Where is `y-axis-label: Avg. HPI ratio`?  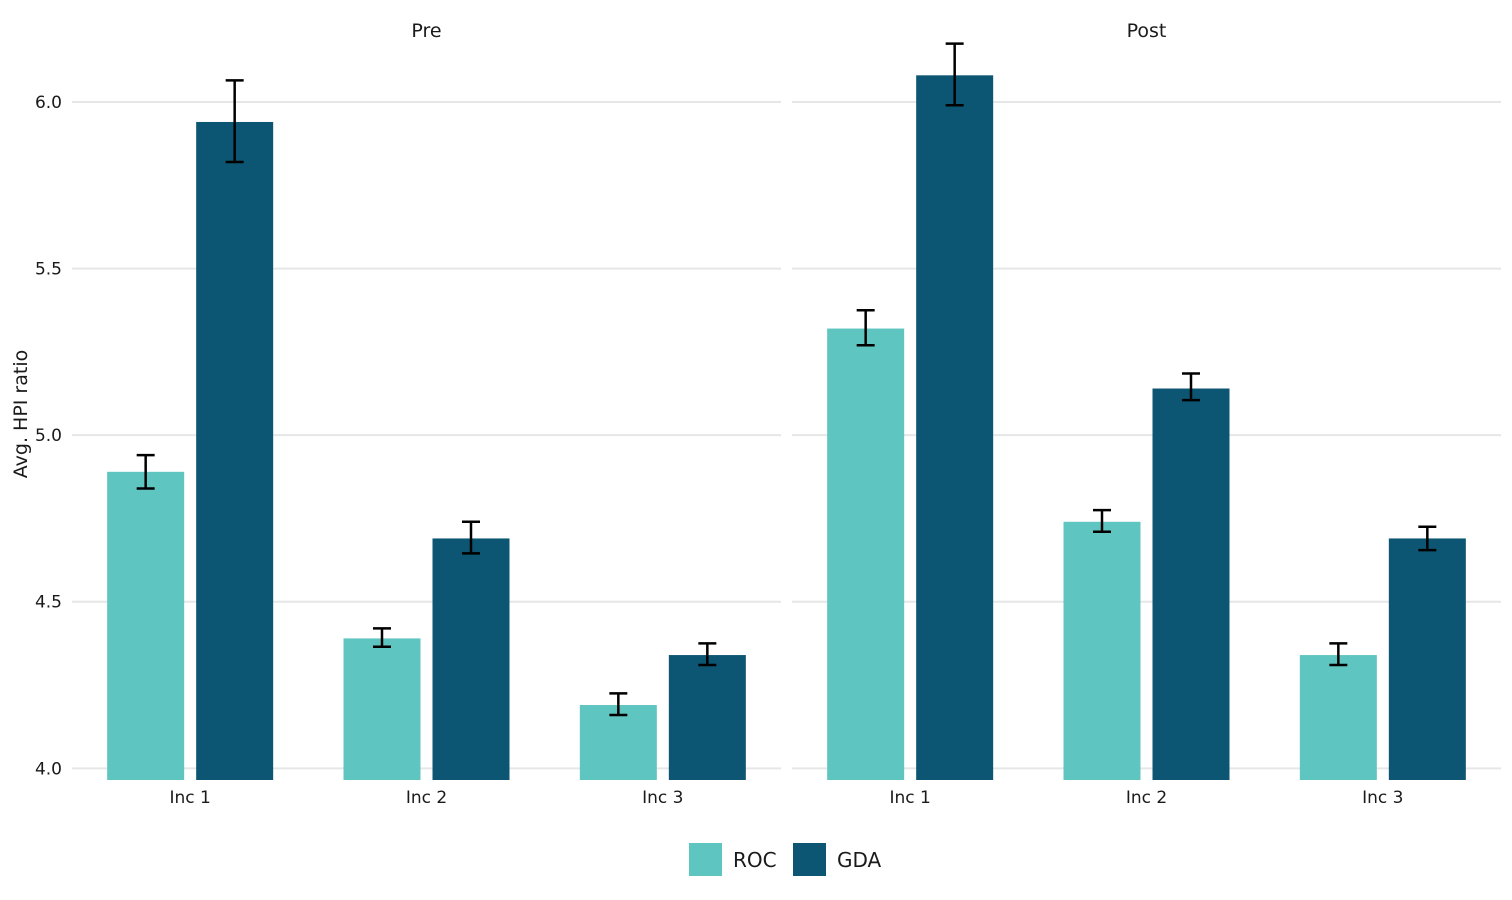
y-axis-label: Avg. HPI ratio is located at coordinates (21, 414).